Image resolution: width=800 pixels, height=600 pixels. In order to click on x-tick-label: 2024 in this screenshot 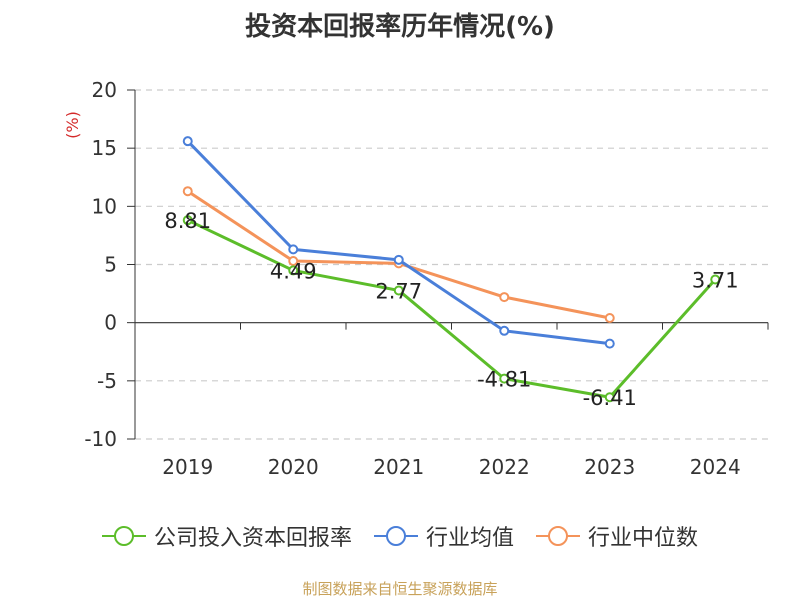, I will do `click(715, 467)`.